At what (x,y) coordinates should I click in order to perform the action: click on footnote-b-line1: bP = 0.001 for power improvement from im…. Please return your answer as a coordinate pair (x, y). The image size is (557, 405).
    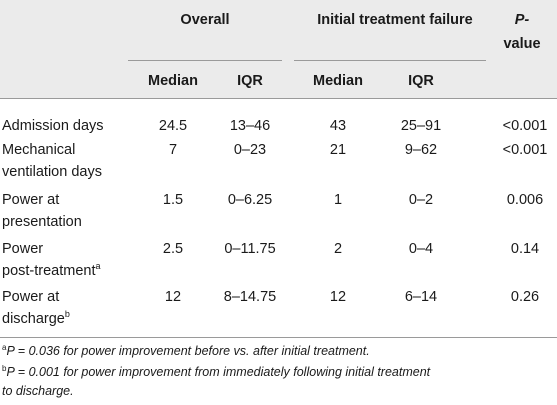
    Looking at the image, I should click on (216, 372).